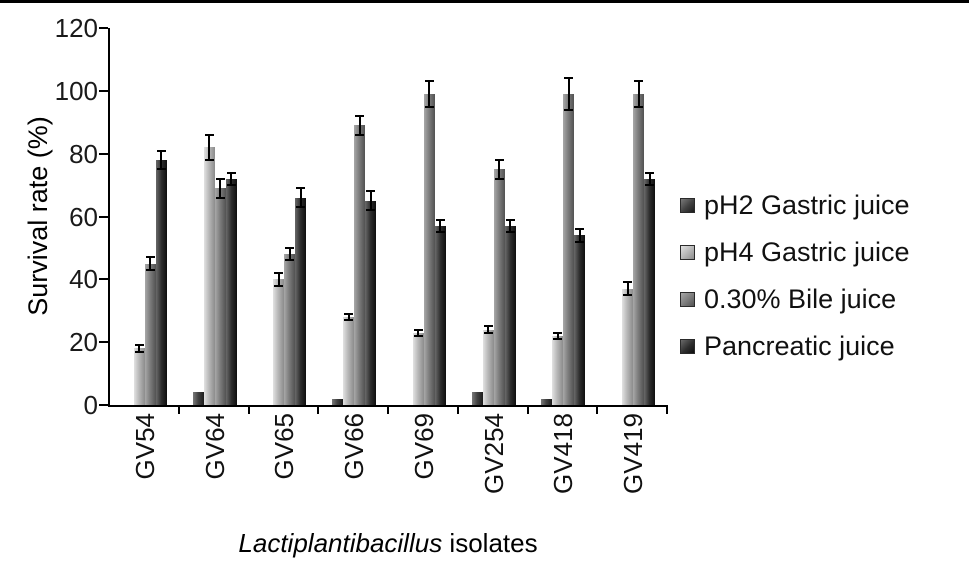 The image size is (969, 575). What do you see at coordinates (38, 216) in the screenshot?
I see `y-axis-title: Survival rate (%)` at bounding box center [38, 216].